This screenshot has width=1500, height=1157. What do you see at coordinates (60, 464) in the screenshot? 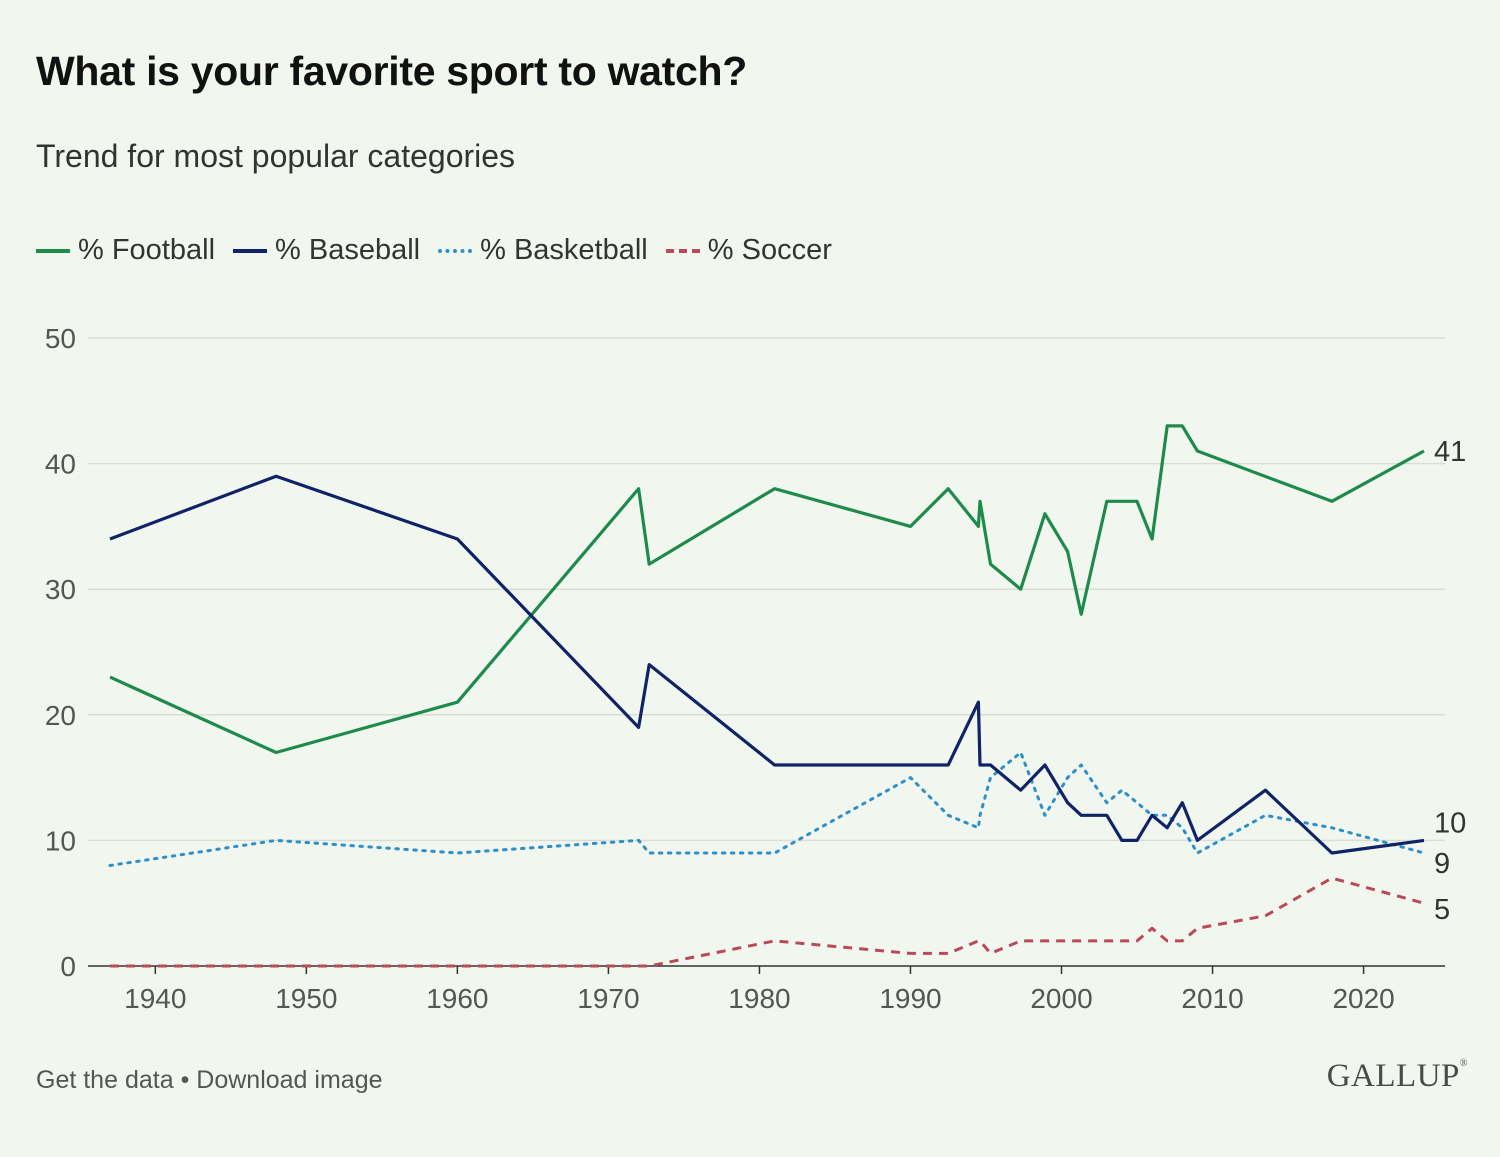
I see `y-tick-label-40: 40` at bounding box center [60, 464].